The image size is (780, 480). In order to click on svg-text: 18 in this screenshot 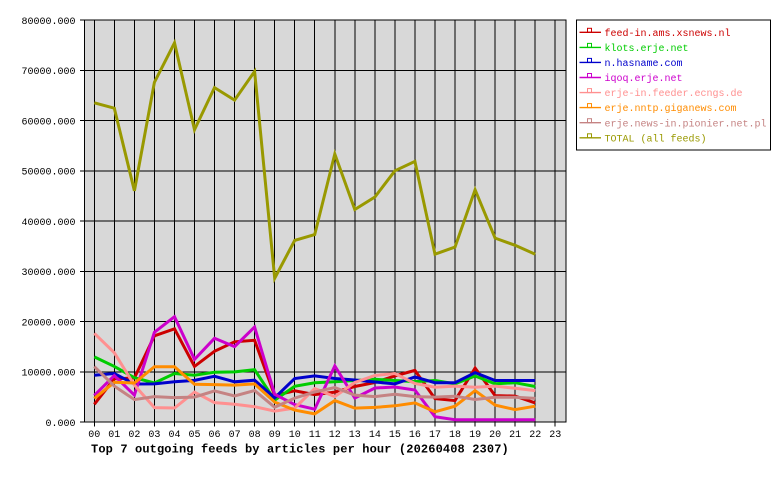, I will do `click(455, 435)`.